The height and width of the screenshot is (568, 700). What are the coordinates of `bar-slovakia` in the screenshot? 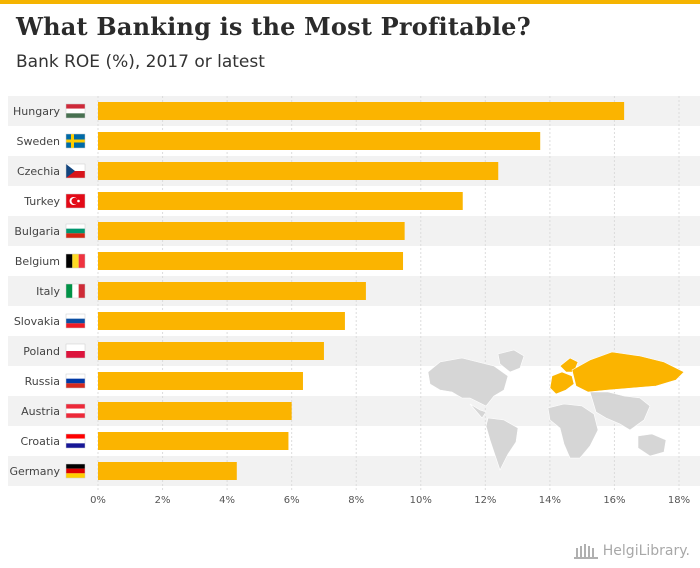 It's located at (221, 321).